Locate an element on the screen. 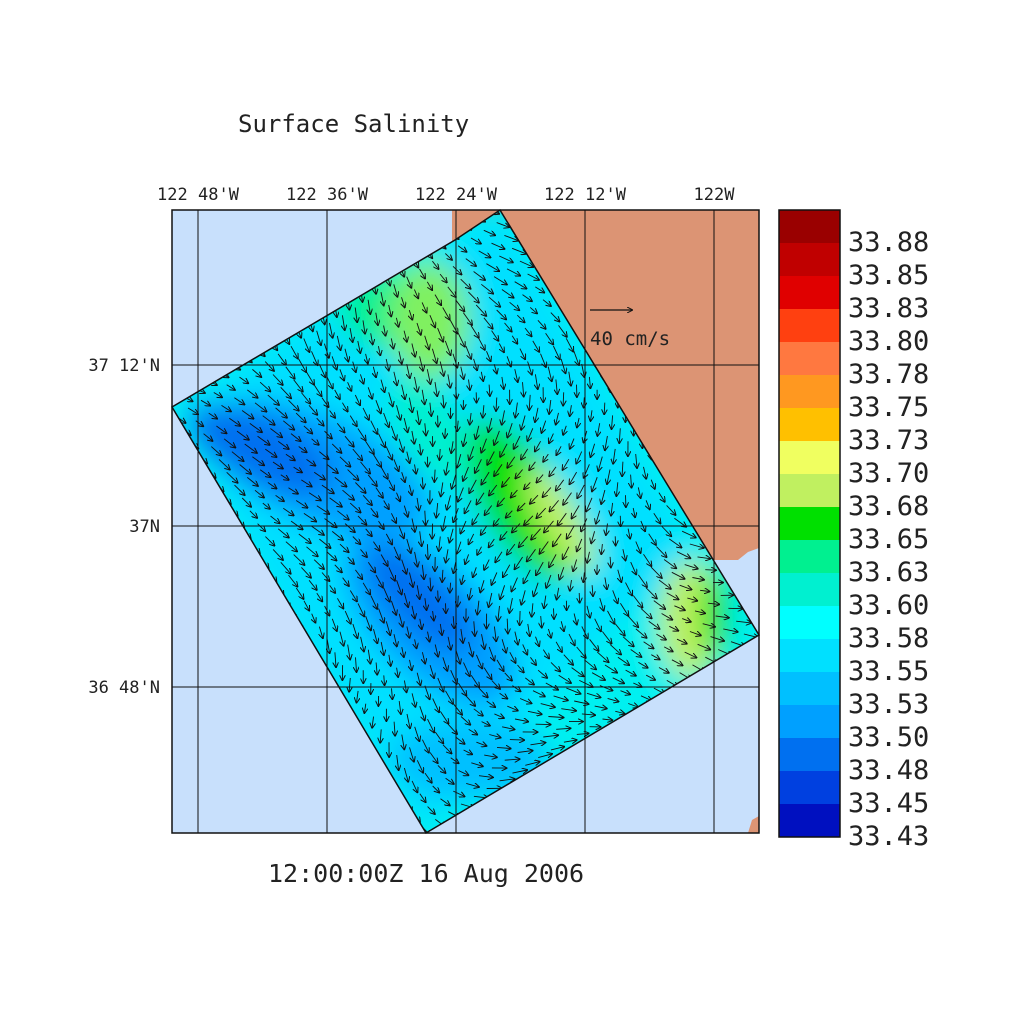  longitude-labels: 122 48'W 122 36'W 122 24'W 122 12'W 122W is located at coordinates (446, 195).